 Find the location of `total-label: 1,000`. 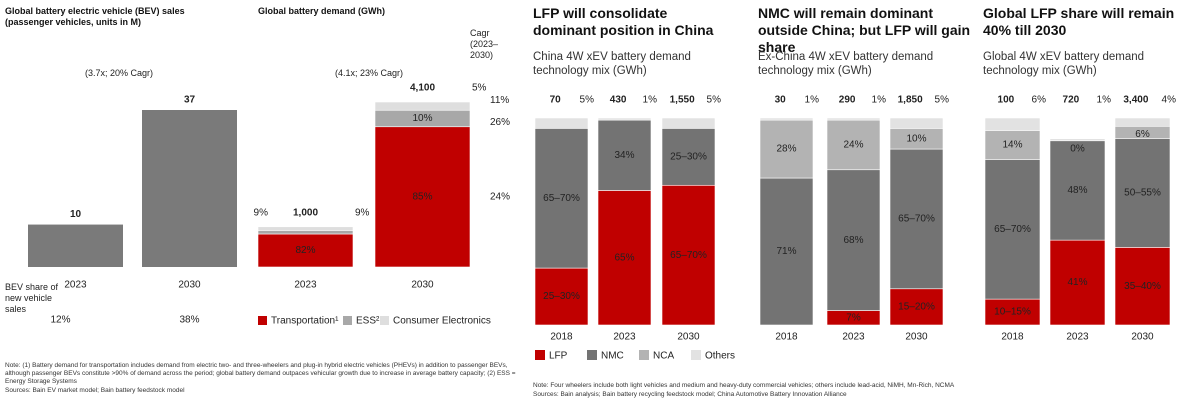

total-label: 1,000 is located at coordinates (305, 212).